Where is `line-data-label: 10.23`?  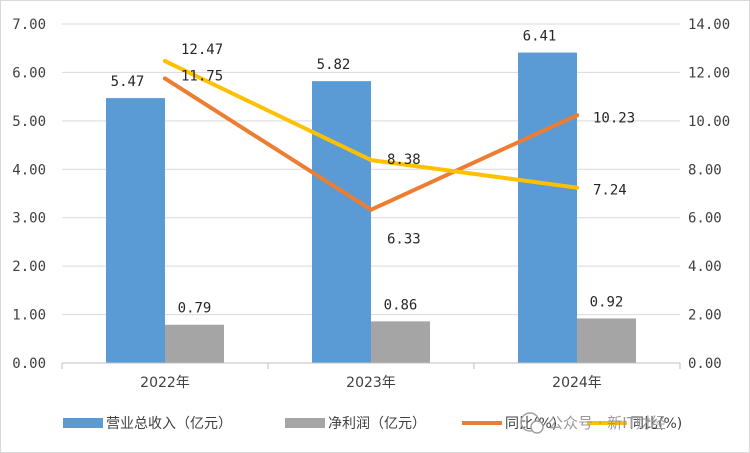
line-data-label: 10.23 is located at coordinates (614, 118).